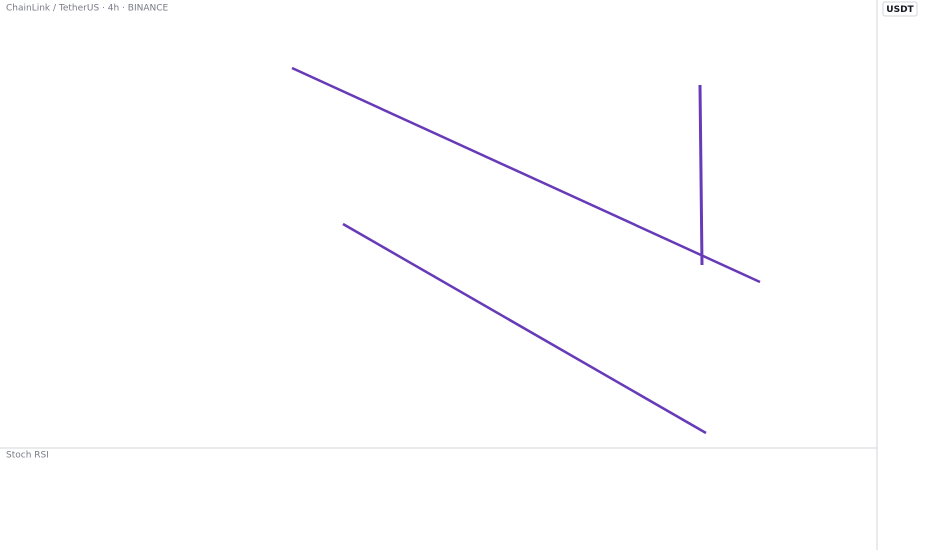 The height and width of the screenshot is (550, 932). What do you see at coordinates (27, 456) in the screenshot?
I see `indicator-title: Stoch RSI` at bounding box center [27, 456].